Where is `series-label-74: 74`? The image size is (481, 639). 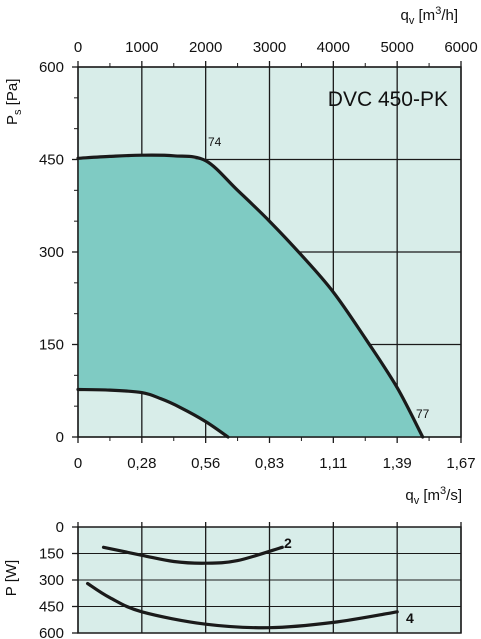 series-label-74: 74 is located at coordinates (215, 142).